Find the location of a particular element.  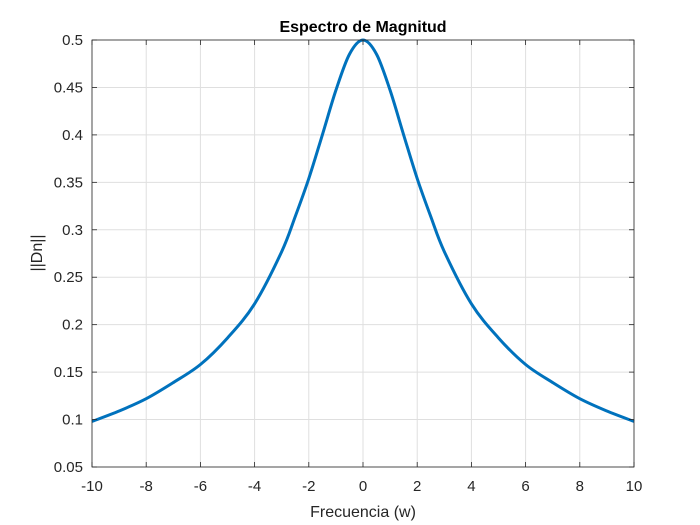

x-tick-label: 8 is located at coordinates (580, 486).